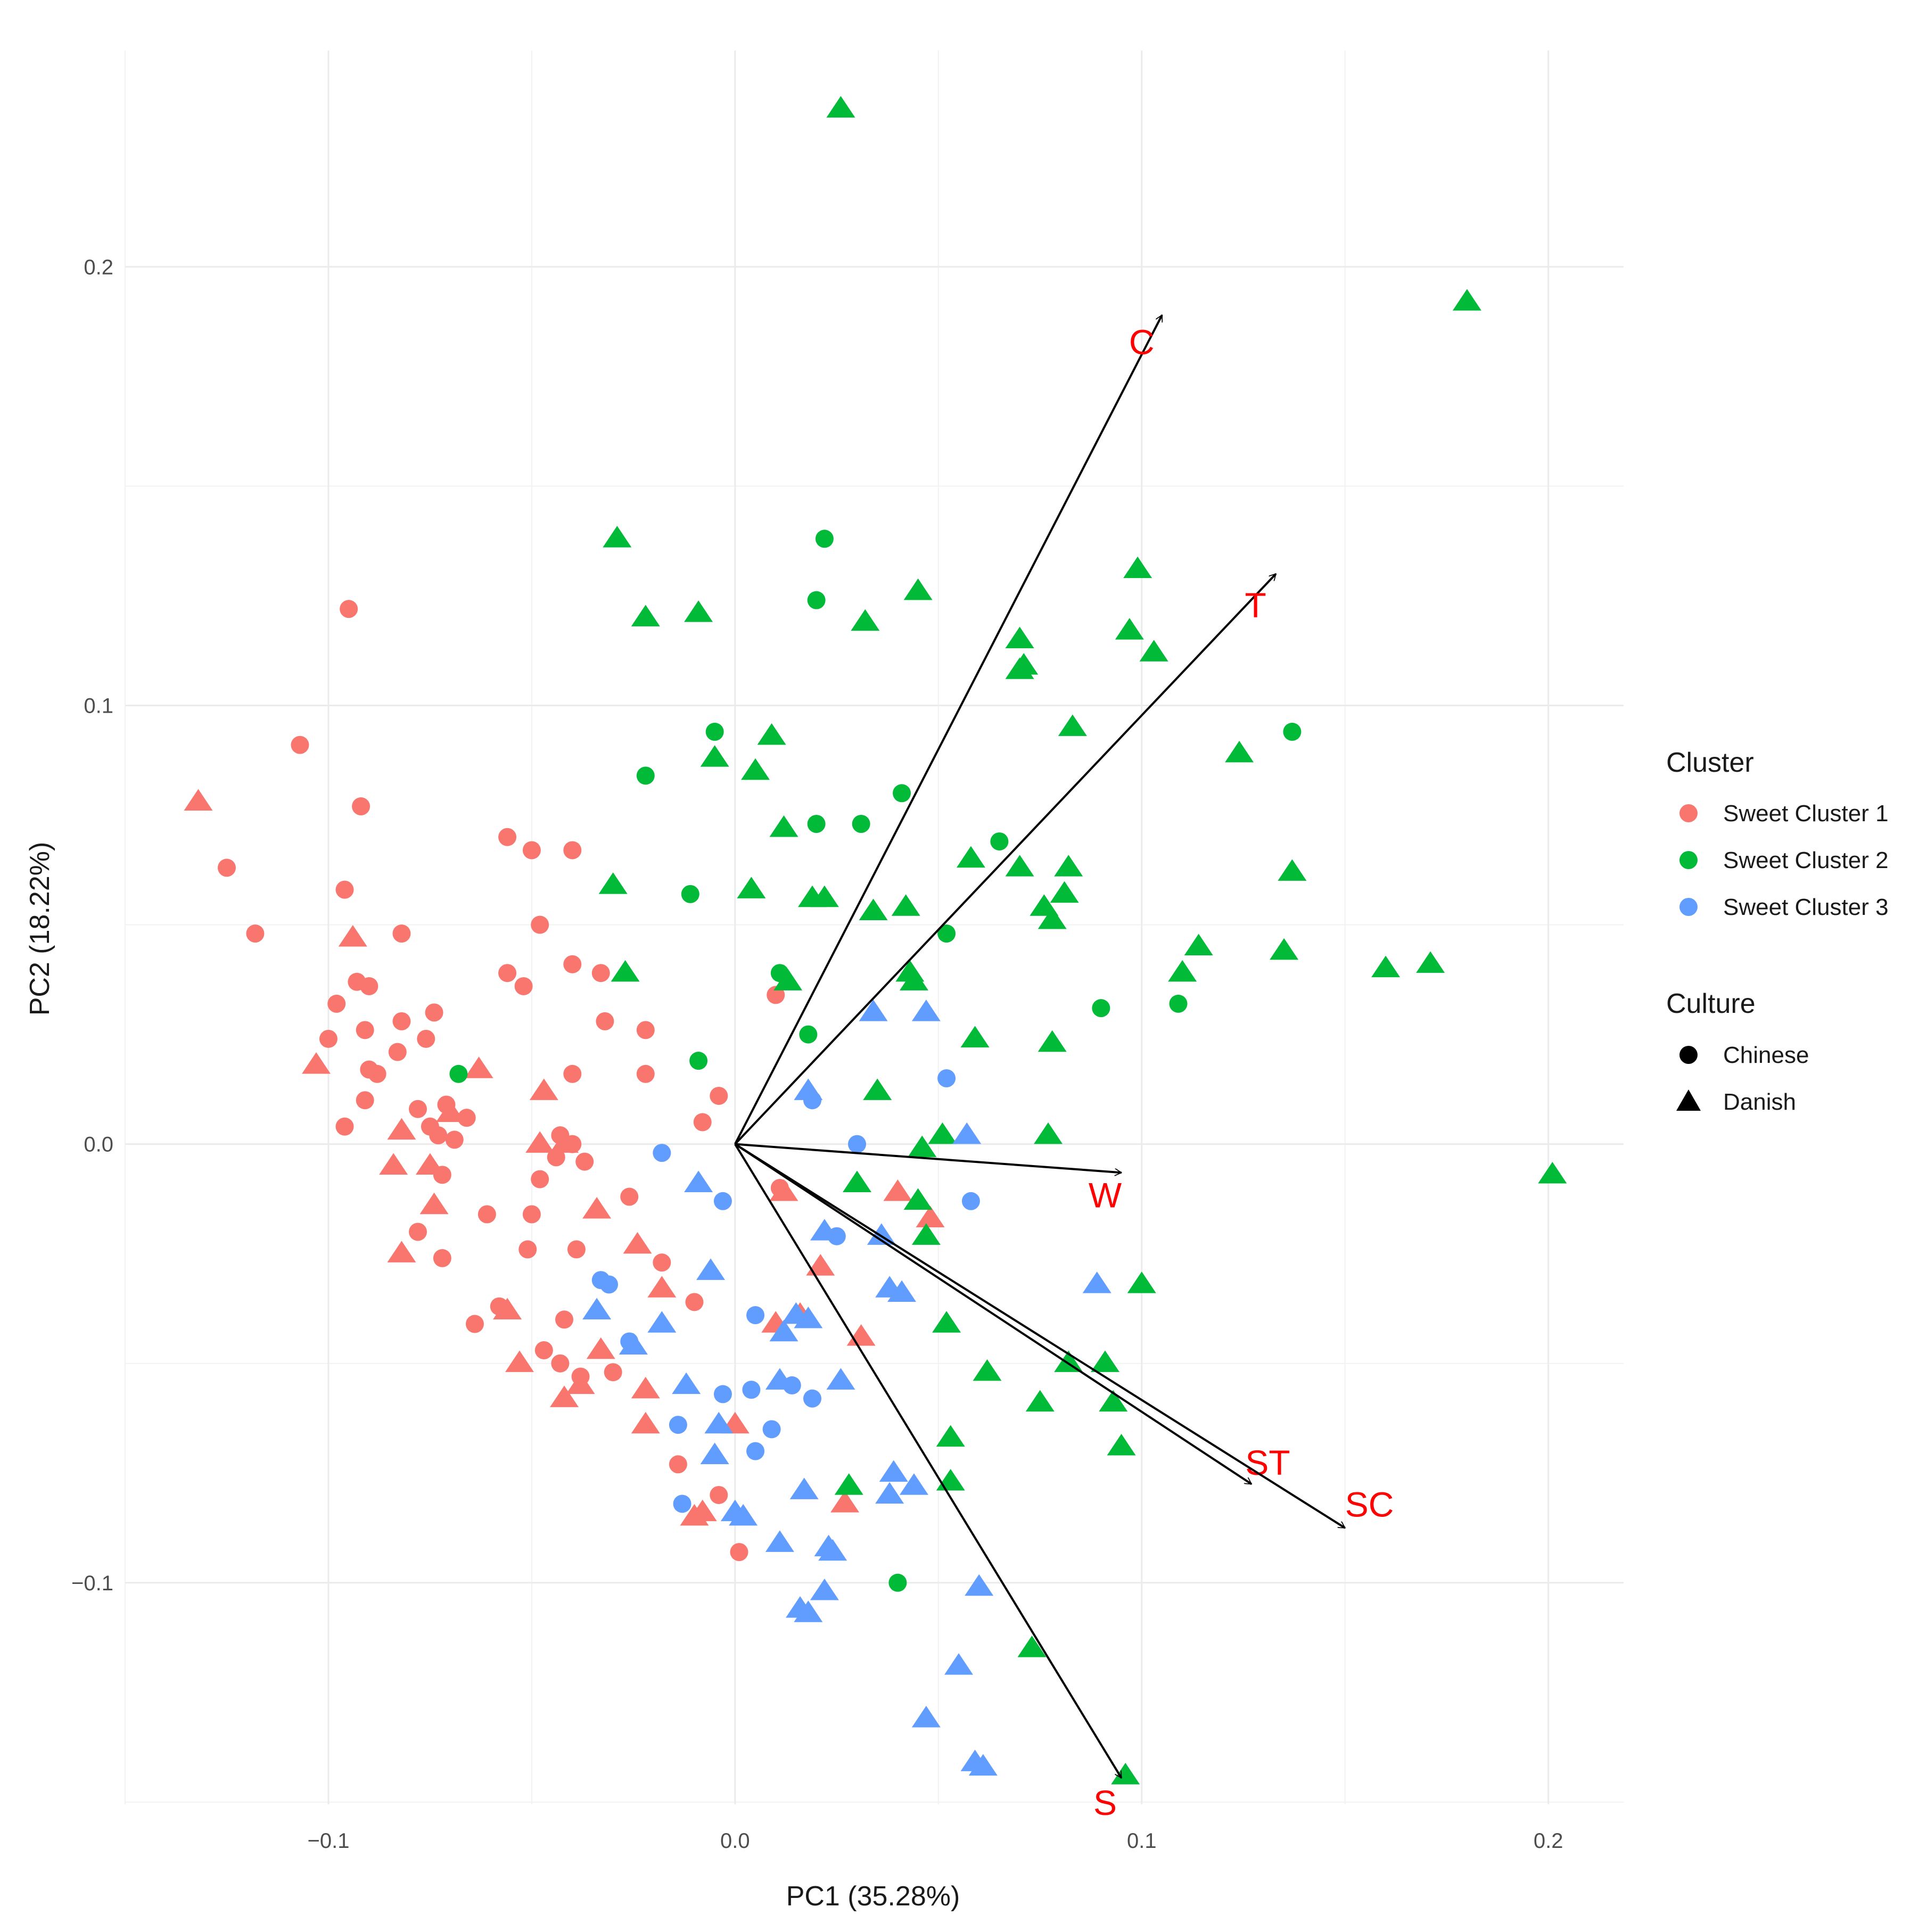 The image size is (1927, 1932). Describe the element at coordinates (1142, 341) in the screenshot. I see `loading-label: C` at that location.